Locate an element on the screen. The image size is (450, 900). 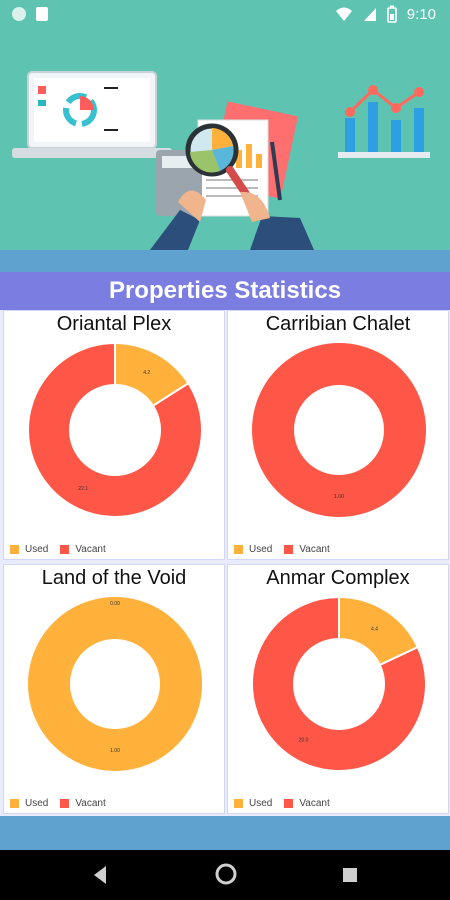
property-title: Anmar Complex is located at coordinates (338, 578).